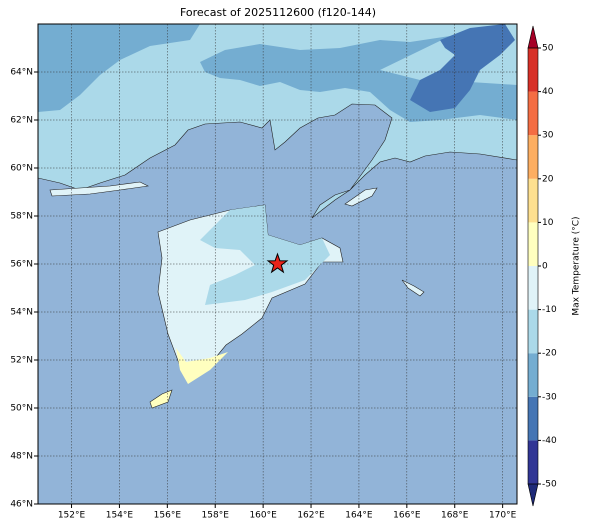 This screenshot has width=592, height=528. What do you see at coordinates (265, 255) in the screenshot?
I see `kamchatka-cold` at bounding box center [265, 255].